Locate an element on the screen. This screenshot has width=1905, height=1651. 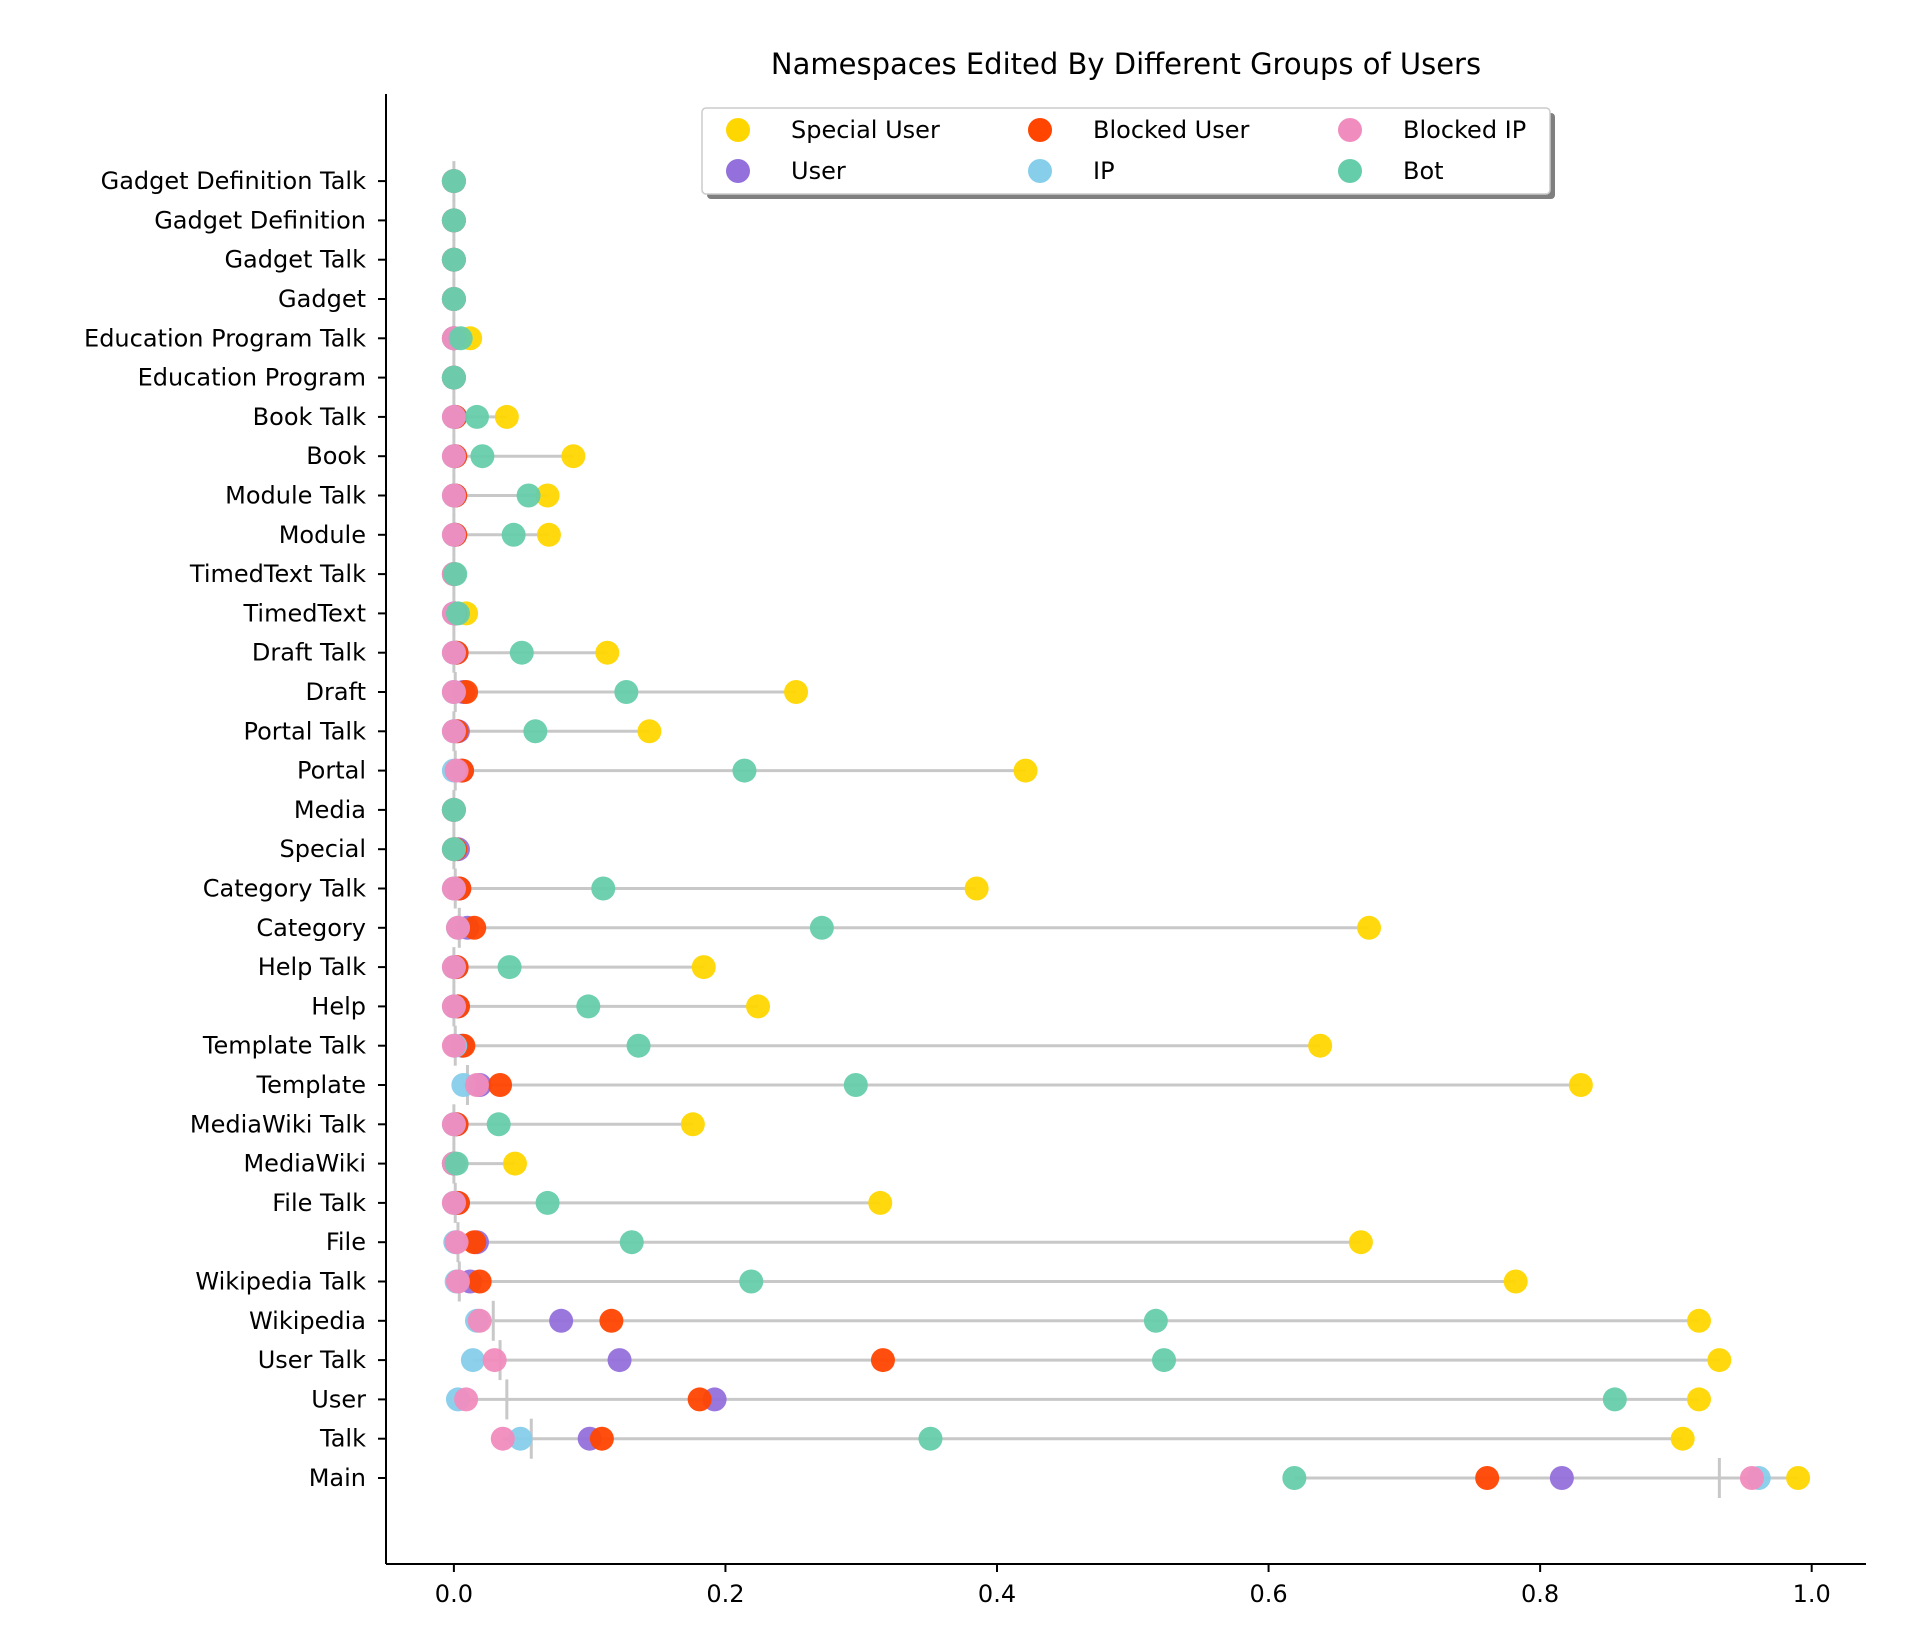
point-bot-wikipedia is located at coordinates (1155, 1320).